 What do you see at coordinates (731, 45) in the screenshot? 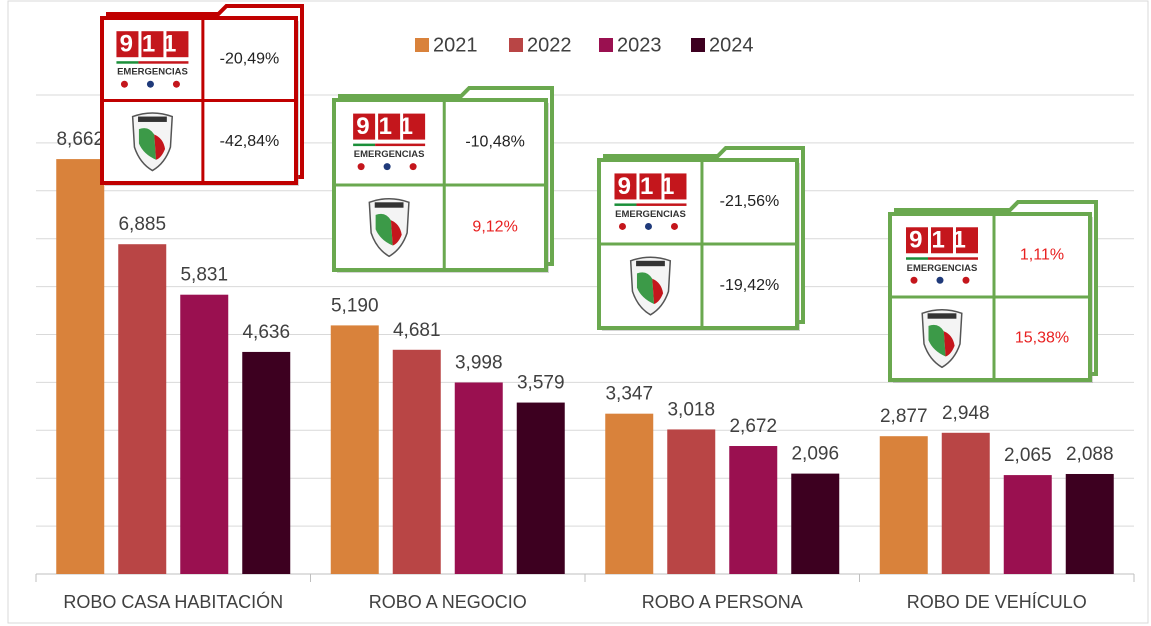
I see `legend-label: 2024` at bounding box center [731, 45].